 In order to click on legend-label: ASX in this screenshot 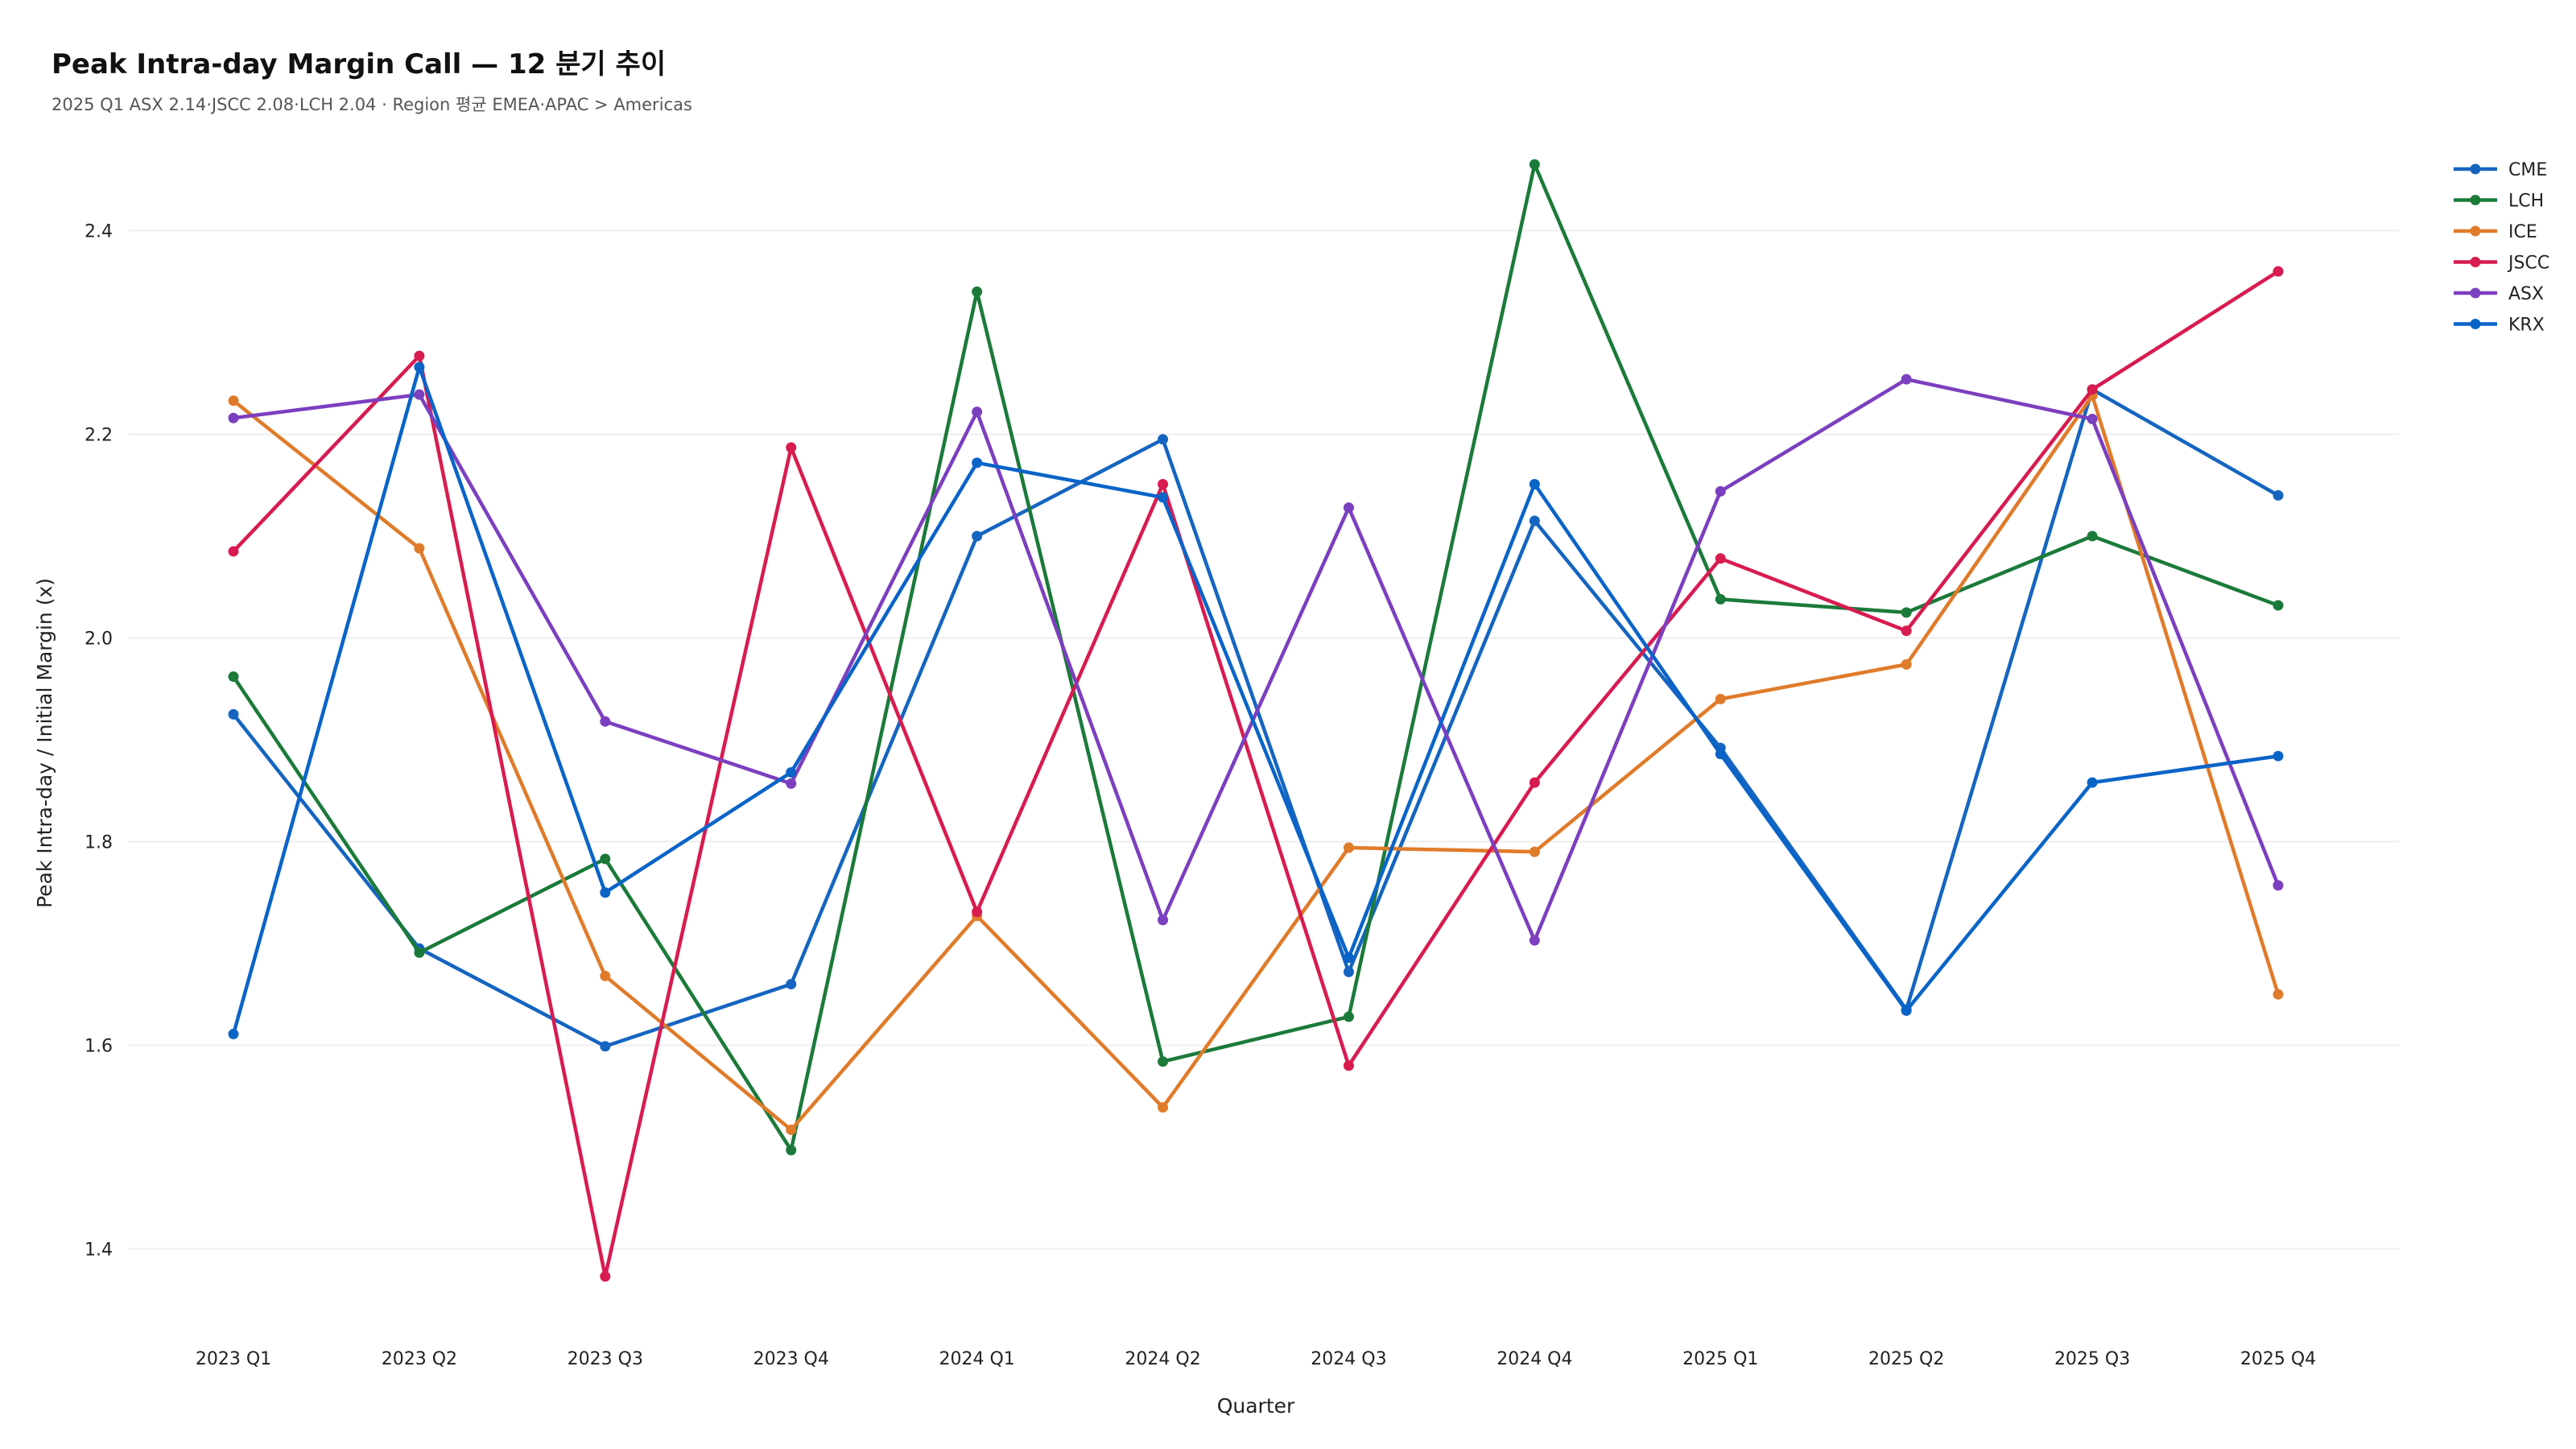, I will do `click(2526, 294)`.